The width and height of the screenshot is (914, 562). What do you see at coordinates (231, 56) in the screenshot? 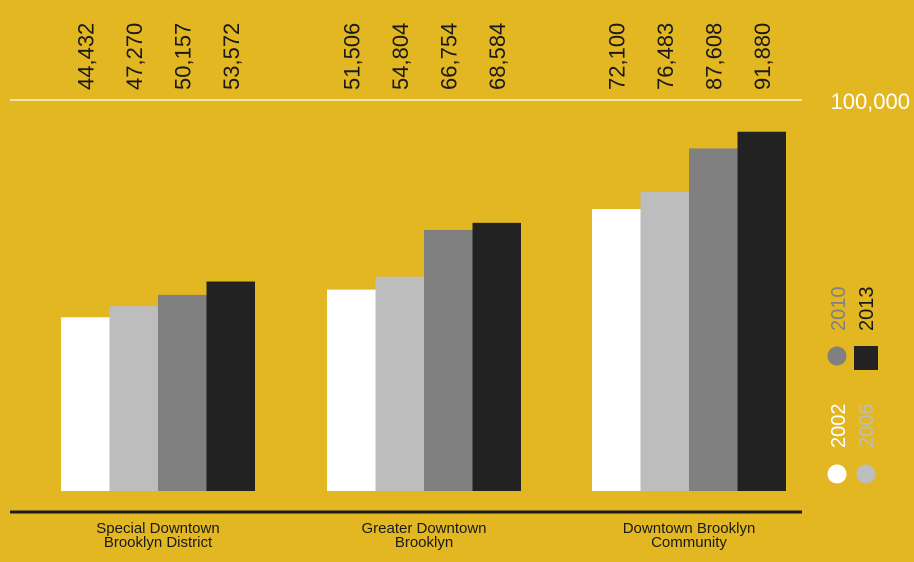
I see `value-label: 53,572` at bounding box center [231, 56].